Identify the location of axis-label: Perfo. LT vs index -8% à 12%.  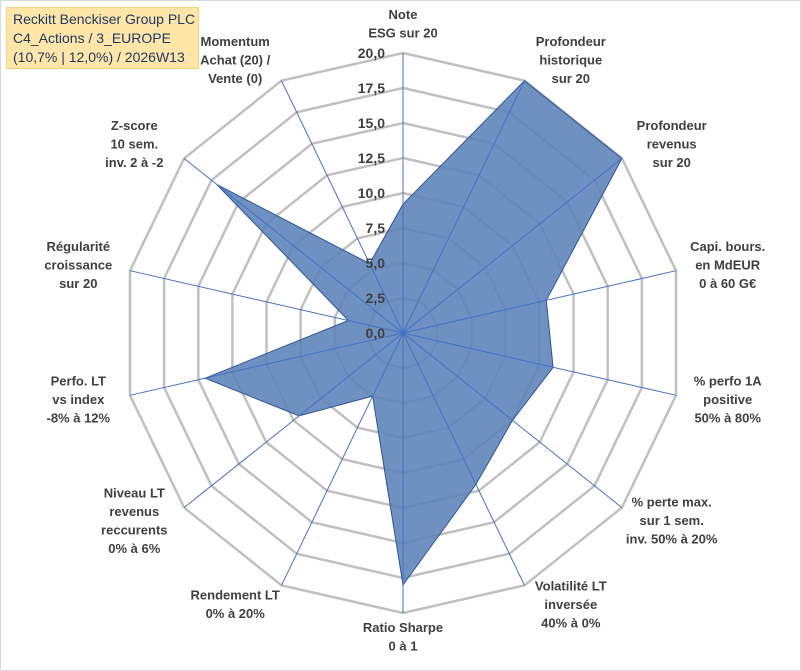
(79, 400).